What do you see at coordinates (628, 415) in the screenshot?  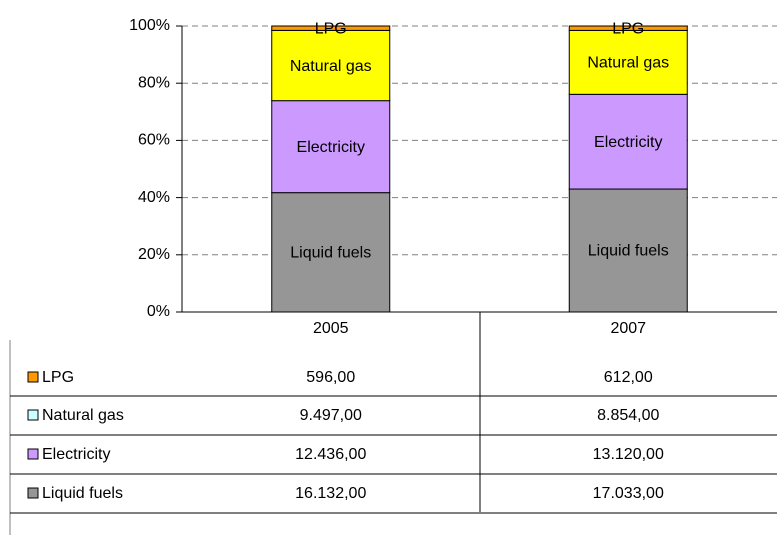 I see `table-value: 8.854,00` at bounding box center [628, 415].